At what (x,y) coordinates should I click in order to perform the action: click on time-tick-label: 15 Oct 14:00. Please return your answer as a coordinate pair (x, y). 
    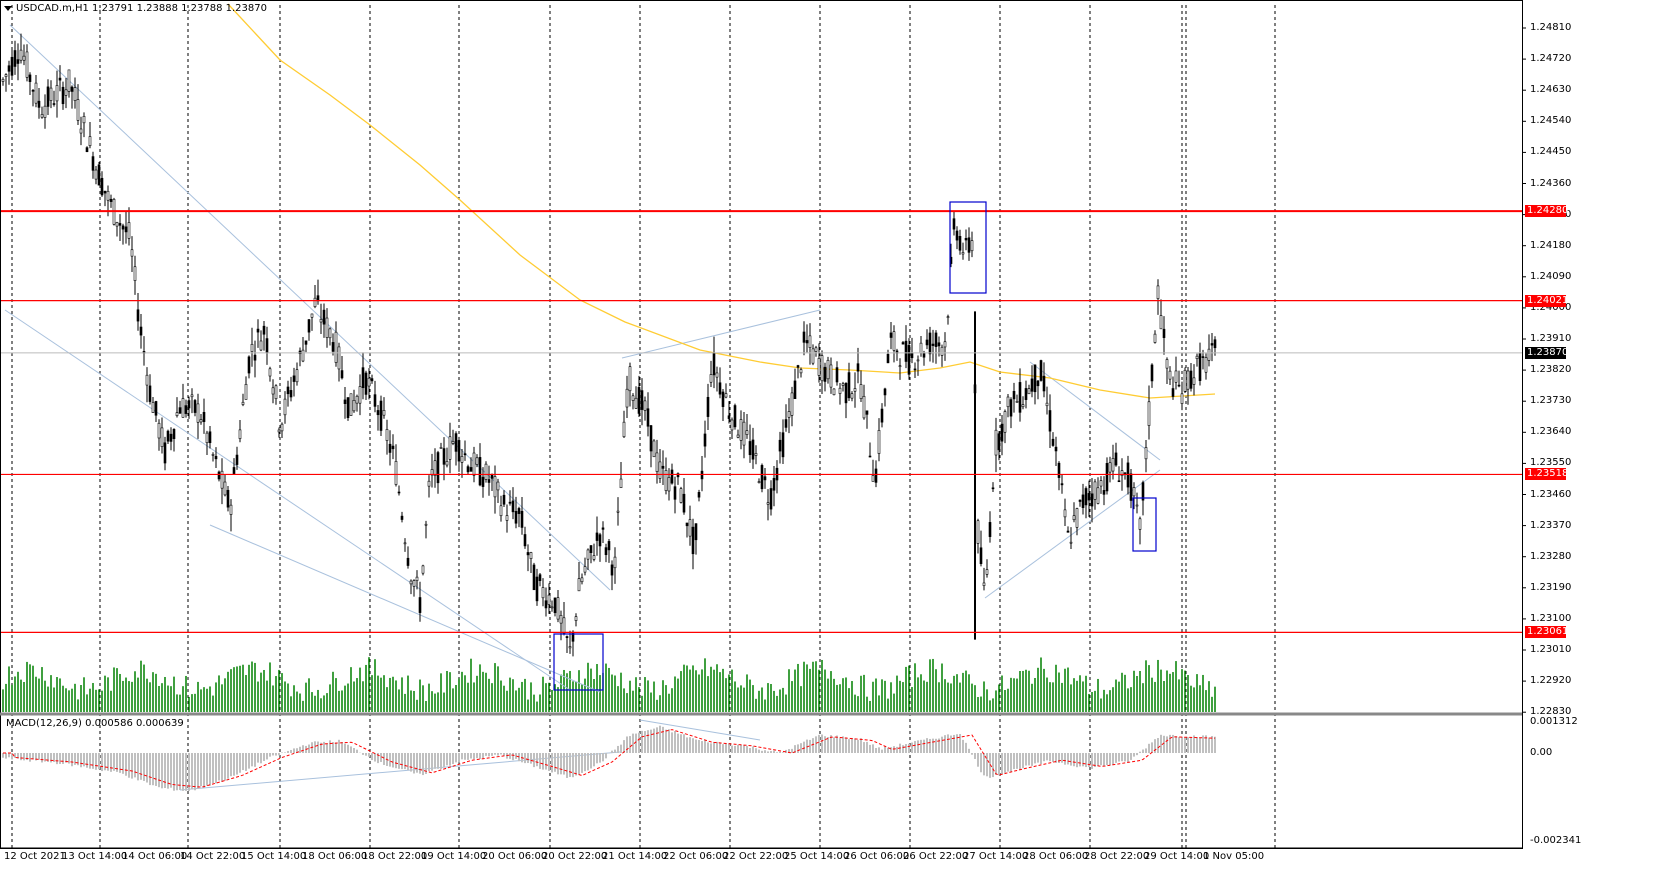
    Looking at the image, I should click on (274, 856).